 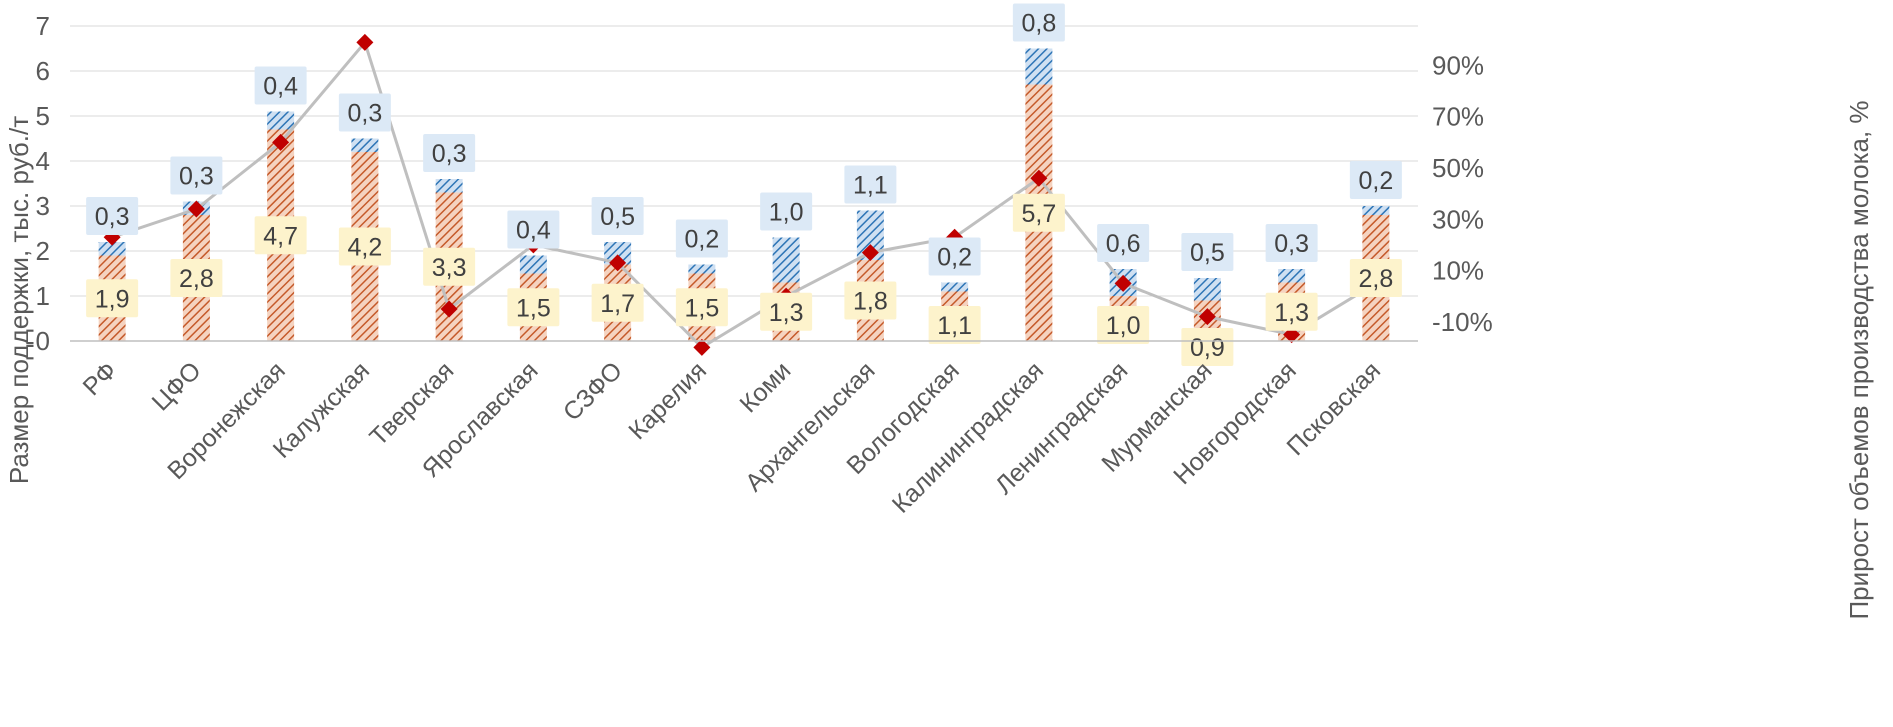 I want to click on data-label-top: 0,8, so click(x=1038, y=24).